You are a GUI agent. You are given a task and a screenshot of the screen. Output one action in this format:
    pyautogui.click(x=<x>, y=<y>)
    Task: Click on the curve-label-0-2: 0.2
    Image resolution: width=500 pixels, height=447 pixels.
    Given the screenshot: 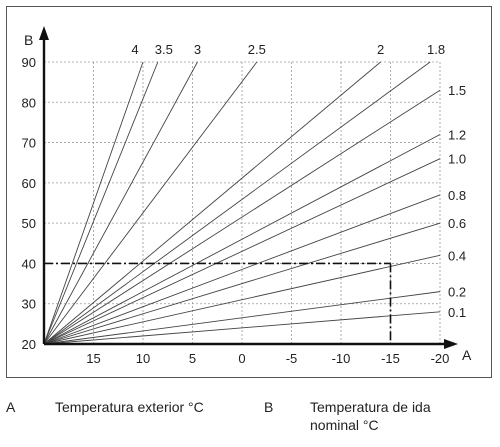 What is the action you would take?
    pyautogui.click(x=457, y=292)
    